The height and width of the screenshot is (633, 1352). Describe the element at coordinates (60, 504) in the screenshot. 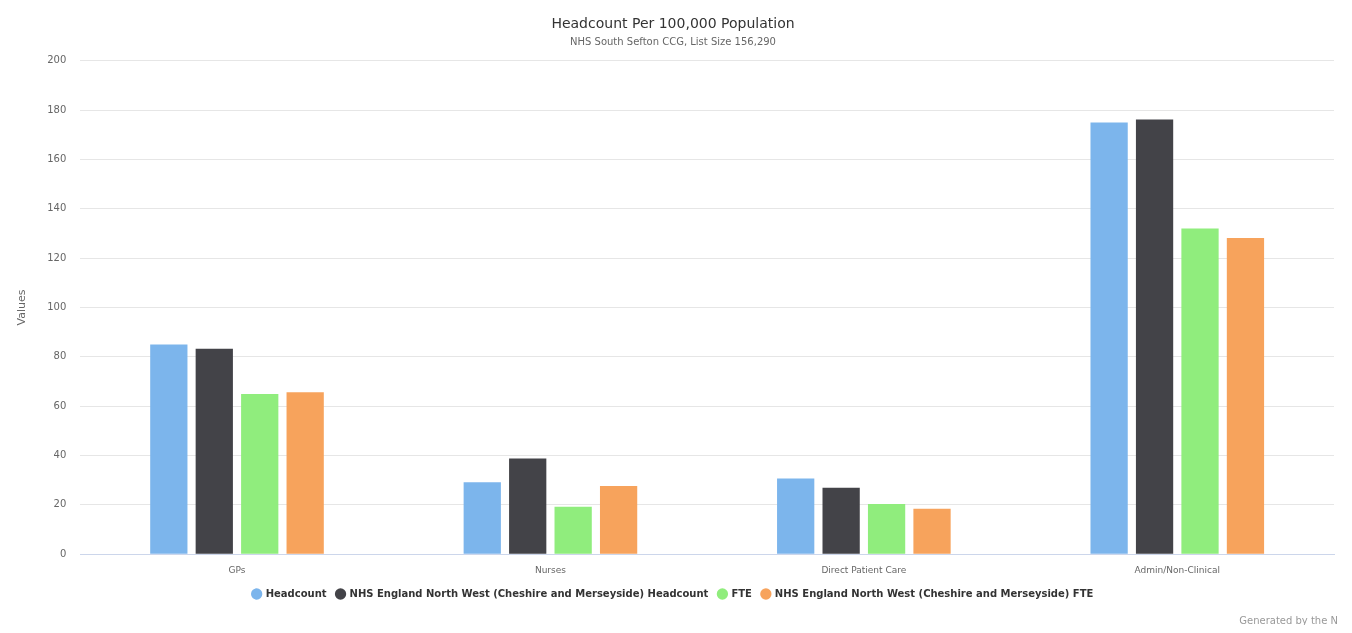

I see `y-tick-label: 20` at that location.